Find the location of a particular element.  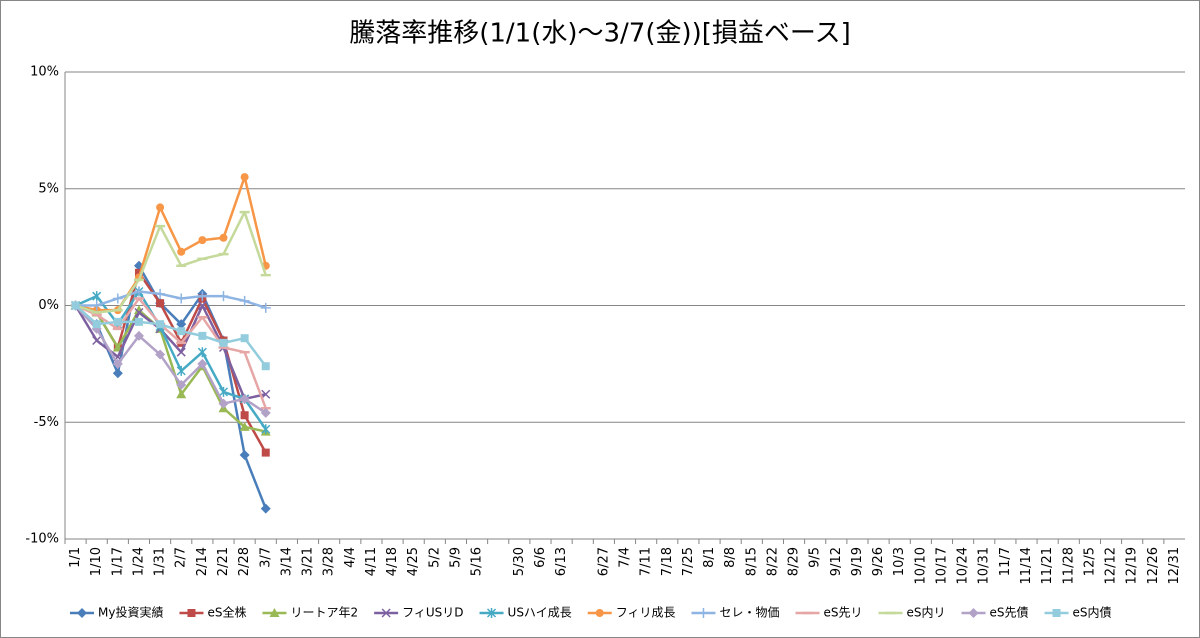

legend-label: フィリ成長 is located at coordinates (646, 613).